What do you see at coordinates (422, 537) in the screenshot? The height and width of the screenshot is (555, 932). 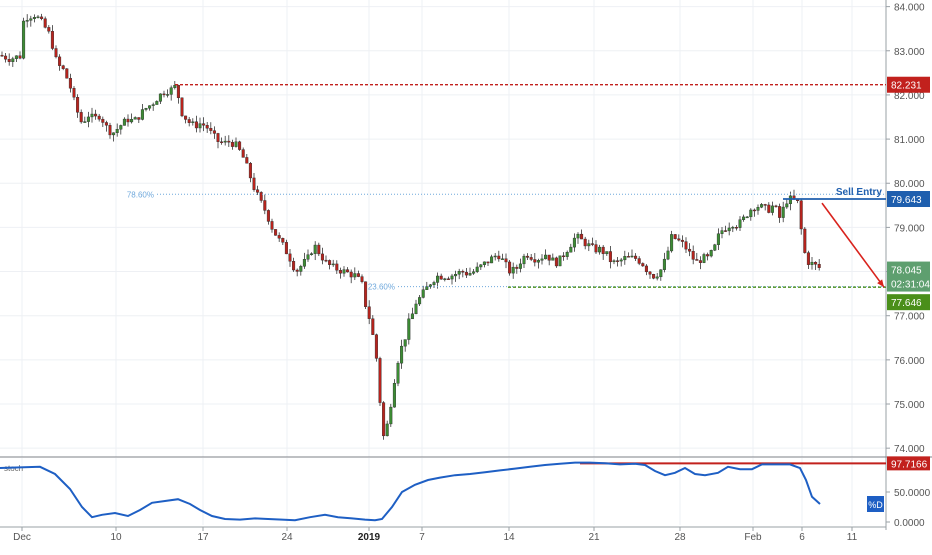 I see `x-tick-label: 7` at bounding box center [422, 537].